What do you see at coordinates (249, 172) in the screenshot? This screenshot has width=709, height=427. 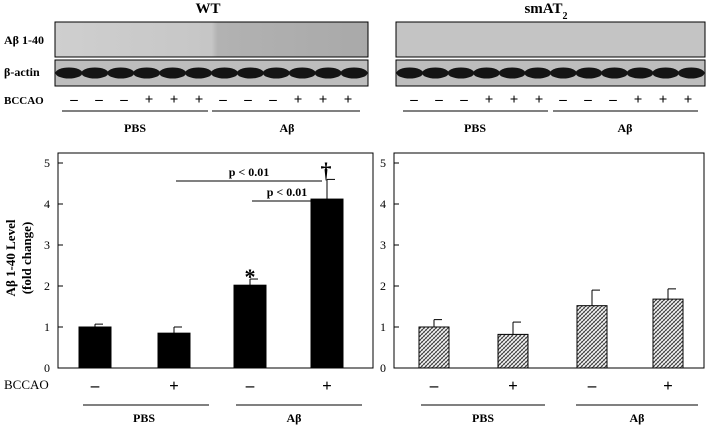 I see `wt-sig-label-1: p < 0.01` at bounding box center [249, 172].